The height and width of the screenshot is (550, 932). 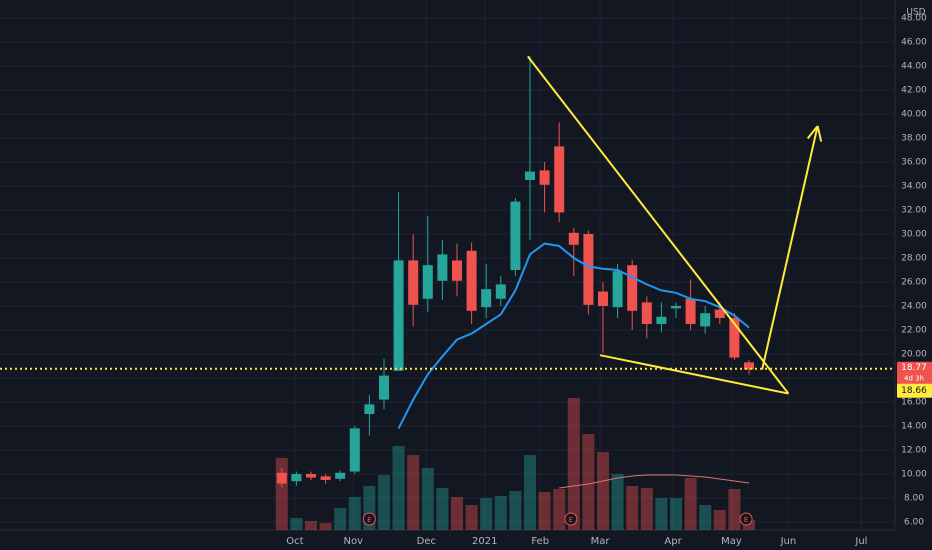 I want to click on y-tick-label: 36.00, so click(x=914, y=162).